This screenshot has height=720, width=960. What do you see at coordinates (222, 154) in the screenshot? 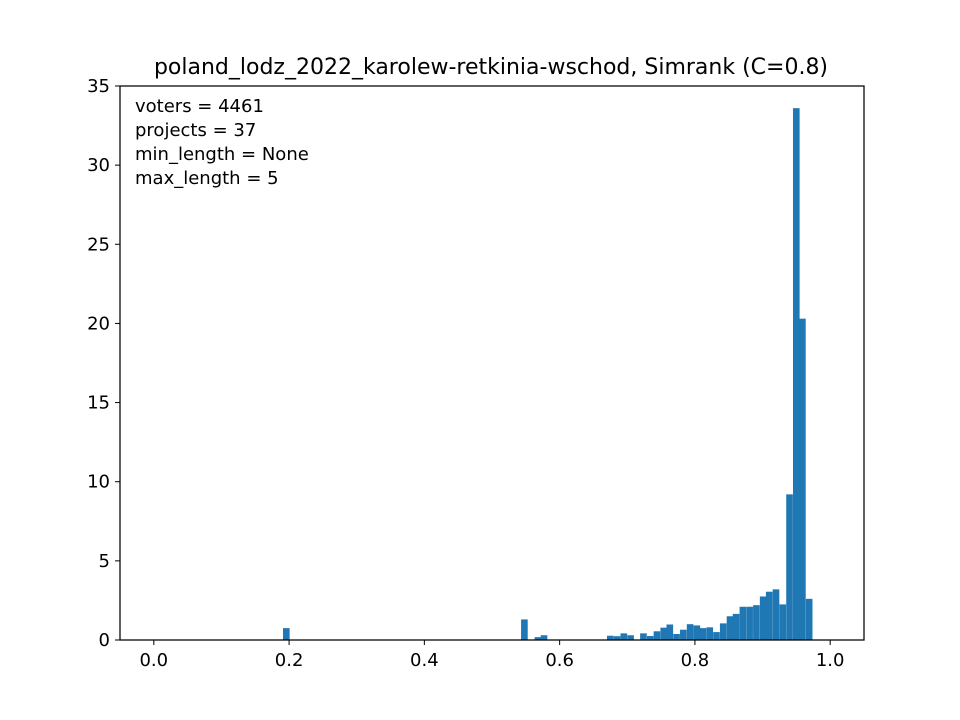
I see `annotation-min-length: min_length = None` at bounding box center [222, 154].